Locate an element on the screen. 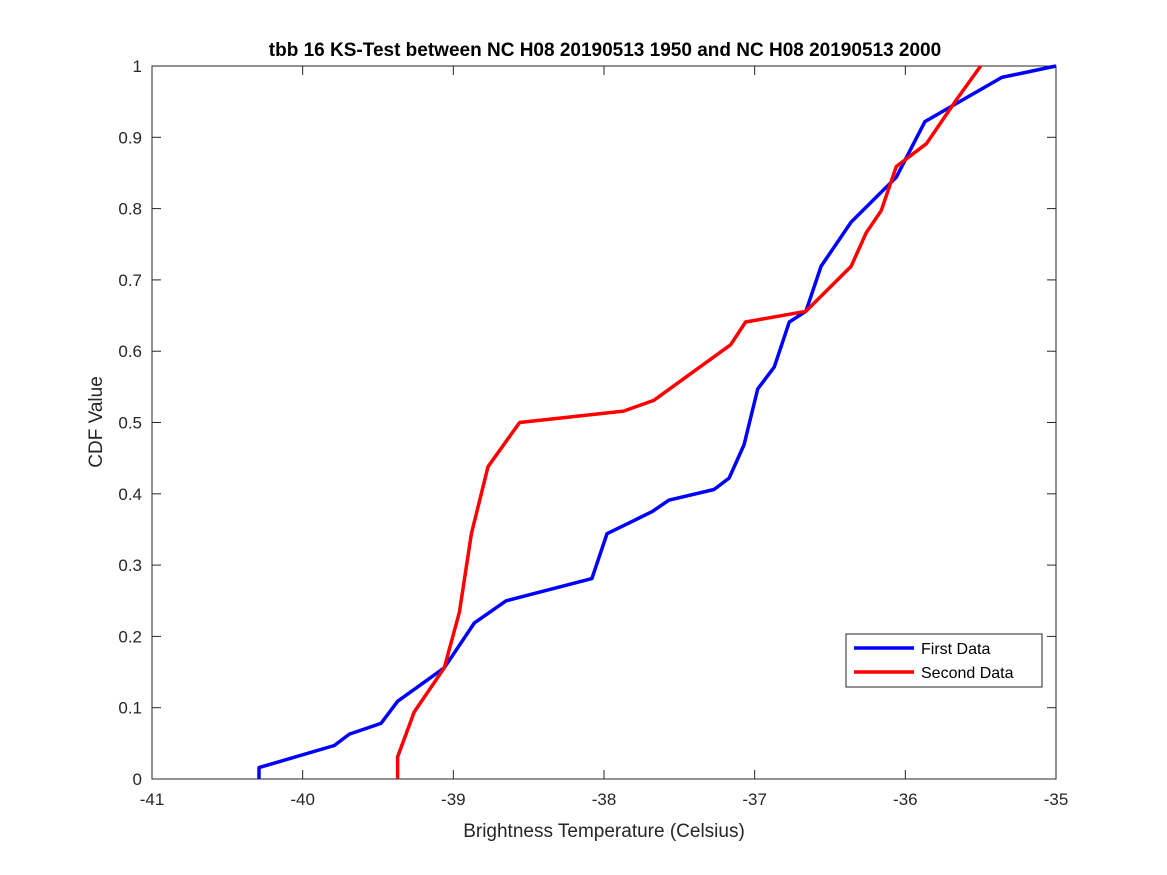 The width and height of the screenshot is (1167, 875). y-axis-label: CDF Value is located at coordinates (96, 422).